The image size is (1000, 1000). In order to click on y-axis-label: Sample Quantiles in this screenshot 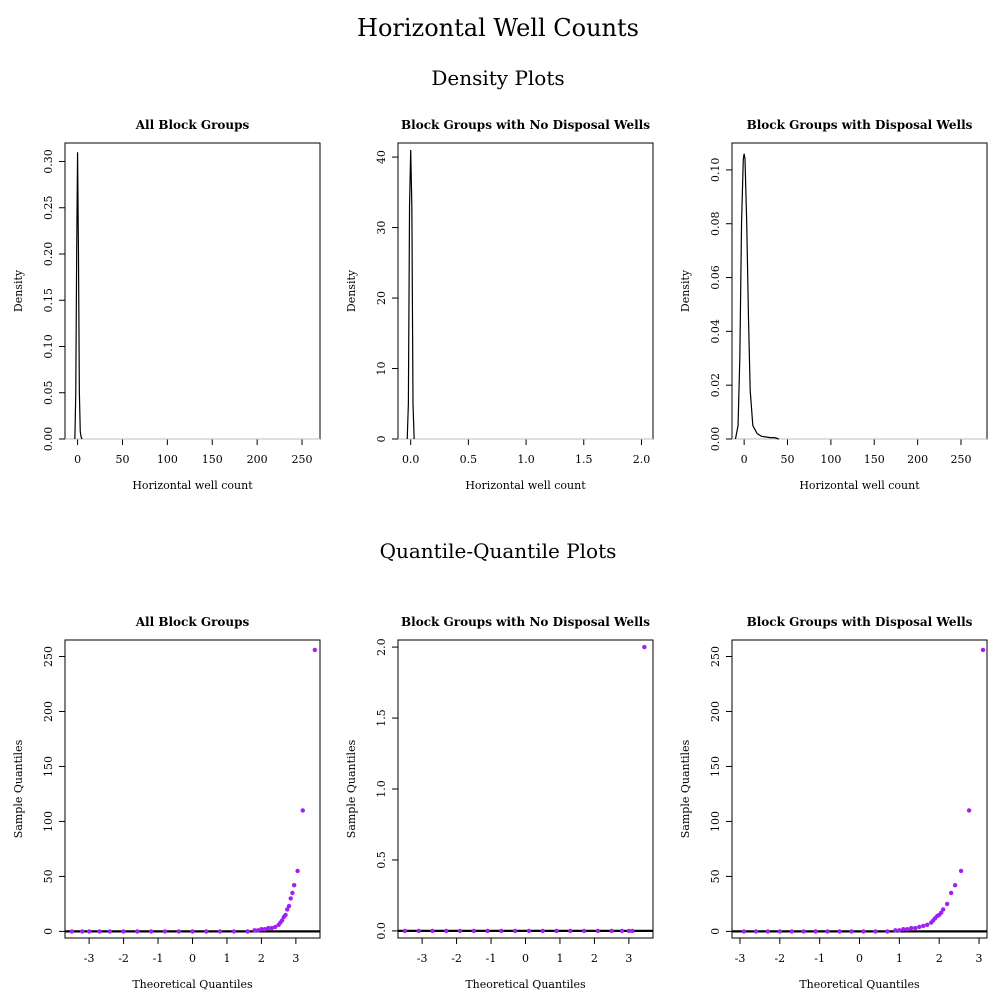, I will do `click(18, 788)`.